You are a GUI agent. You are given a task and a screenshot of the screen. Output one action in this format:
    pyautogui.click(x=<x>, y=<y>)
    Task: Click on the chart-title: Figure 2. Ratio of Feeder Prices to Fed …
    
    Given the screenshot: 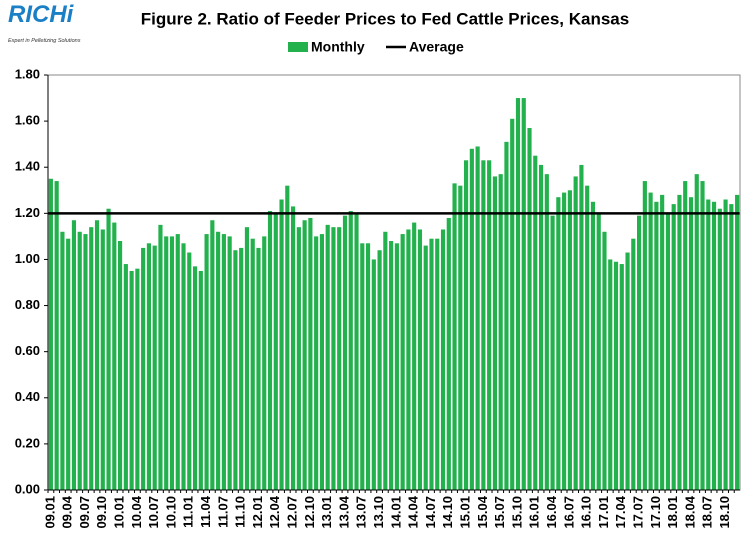 What is the action you would take?
    pyautogui.click(x=385, y=18)
    